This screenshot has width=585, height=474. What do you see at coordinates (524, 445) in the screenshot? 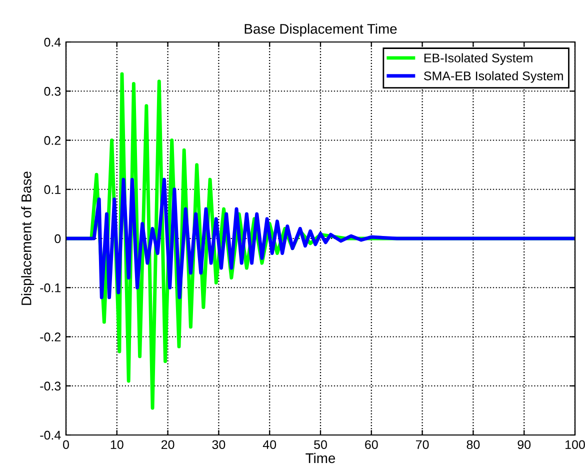
I see `x-tick-label: 90` at bounding box center [524, 445].